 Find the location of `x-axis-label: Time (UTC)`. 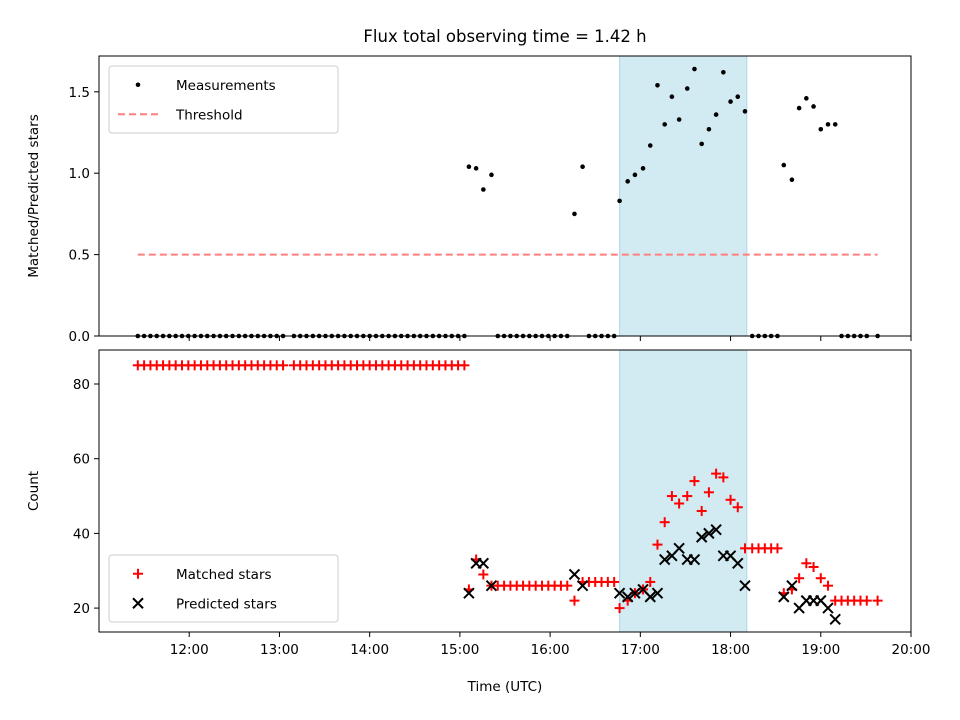

x-axis-label: Time (UTC) is located at coordinates (505, 687).